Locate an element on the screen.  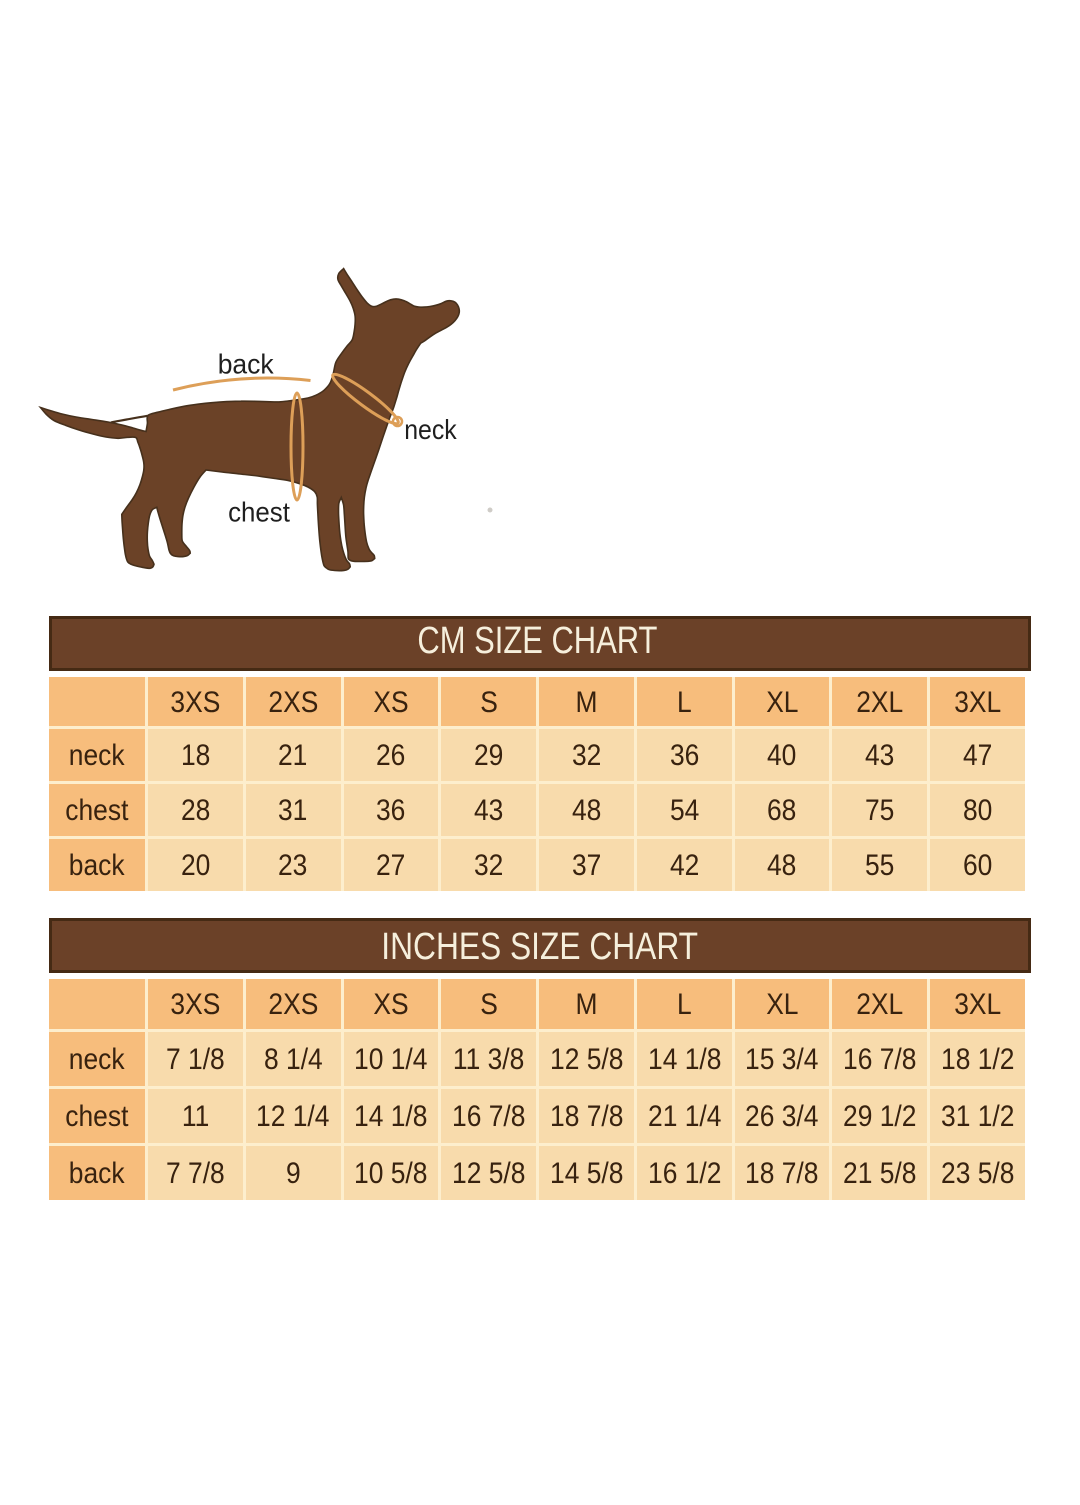
svg-text: back is located at coordinates (246, 364).